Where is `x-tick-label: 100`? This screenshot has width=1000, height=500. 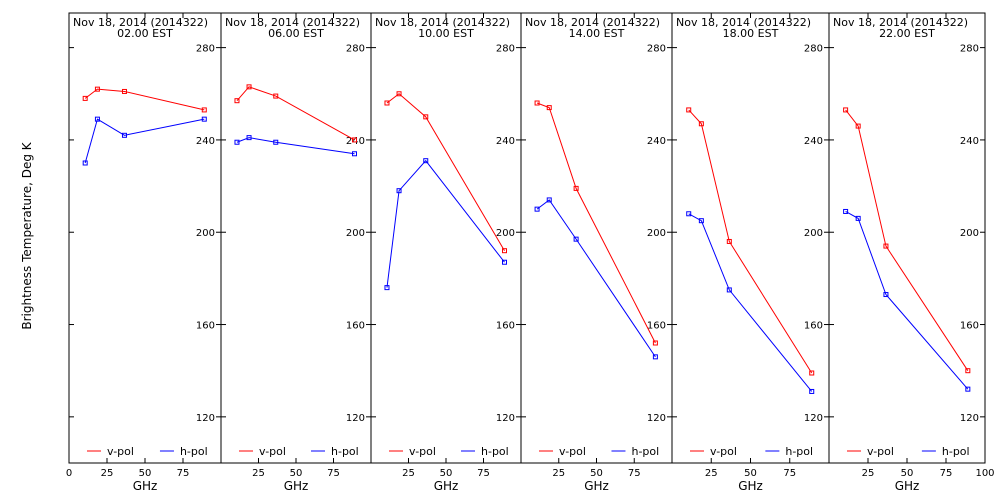 x-tick-label: 100 is located at coordinates (984, 473).